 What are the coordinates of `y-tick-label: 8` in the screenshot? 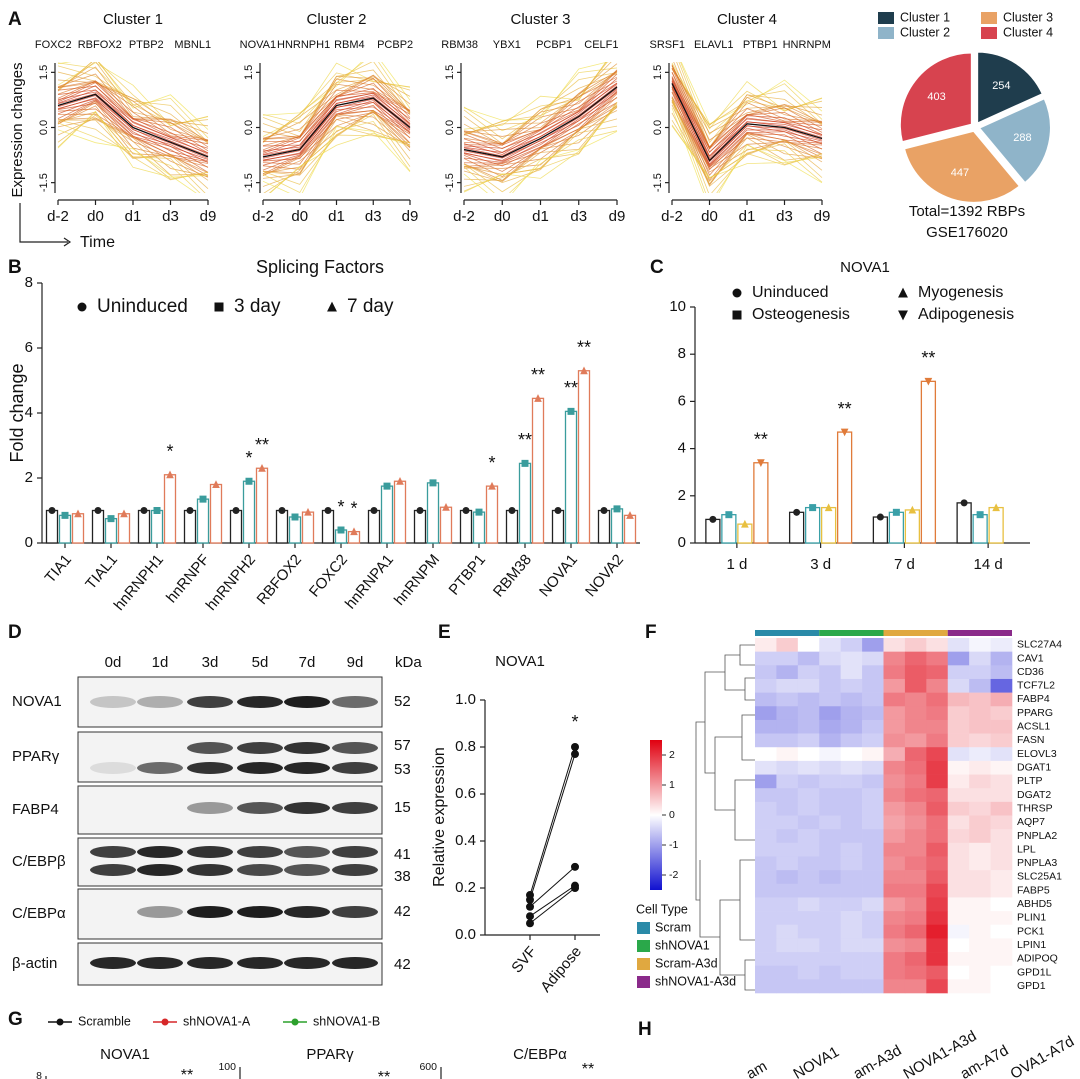 It's located at (682, 353).